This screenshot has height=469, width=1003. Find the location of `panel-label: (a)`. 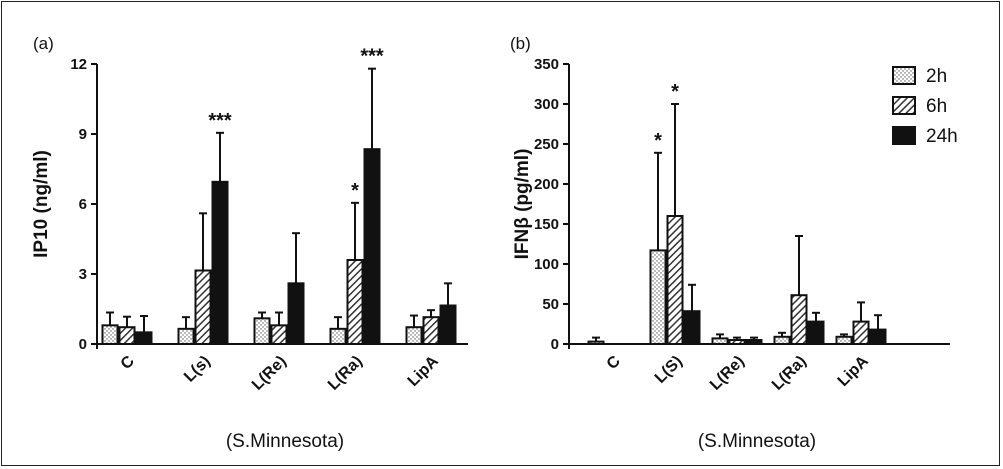

panel-label: (a) is located at coordinates (43, 43).